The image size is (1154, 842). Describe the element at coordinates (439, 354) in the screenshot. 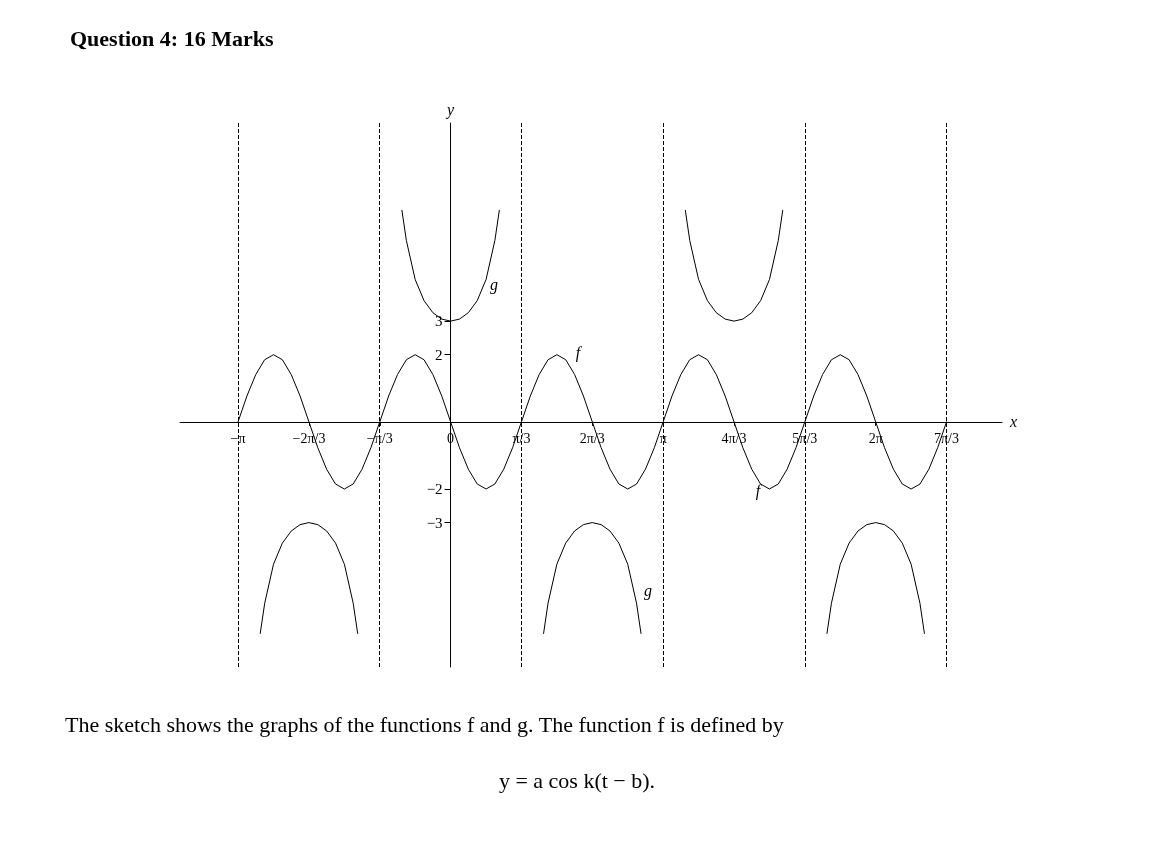

I see `y-tick-label: 2` at that location.